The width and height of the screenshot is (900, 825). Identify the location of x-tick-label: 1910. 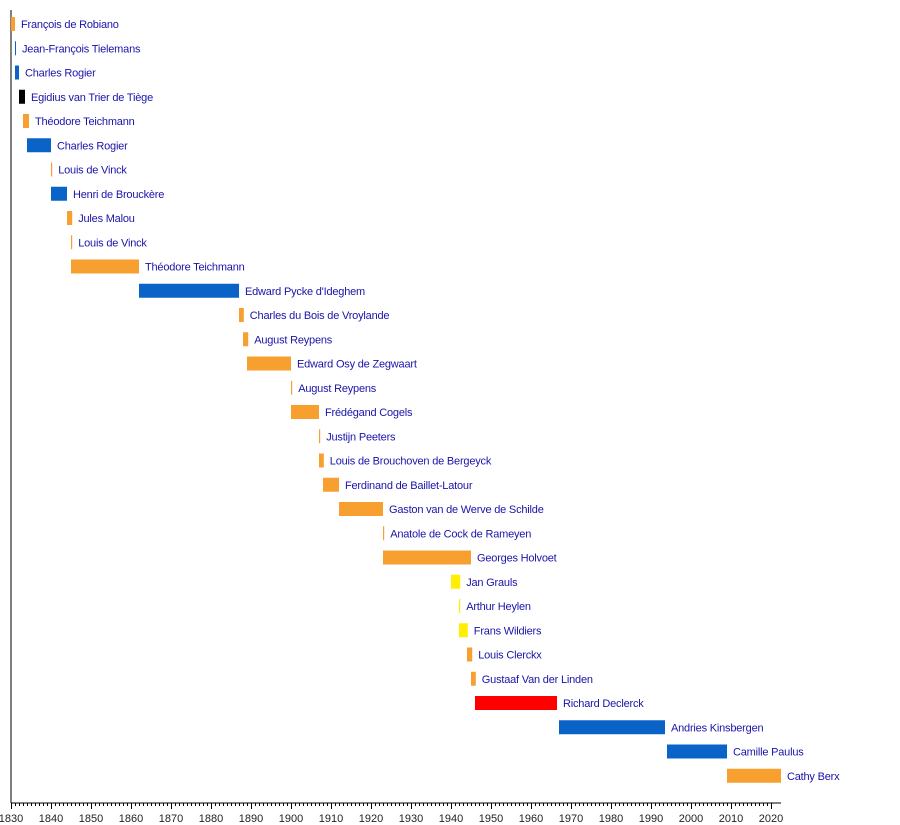
(331, 819).